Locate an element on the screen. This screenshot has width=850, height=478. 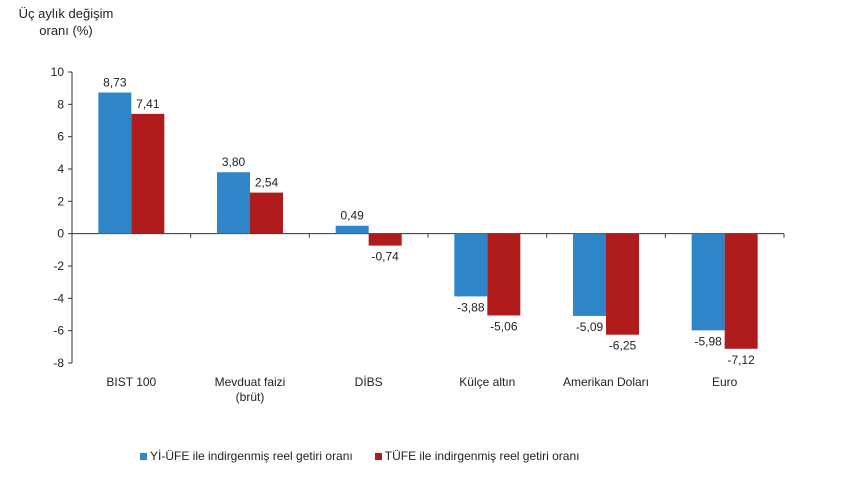
data-label: -7,12 is located at coordinates (741, 360).